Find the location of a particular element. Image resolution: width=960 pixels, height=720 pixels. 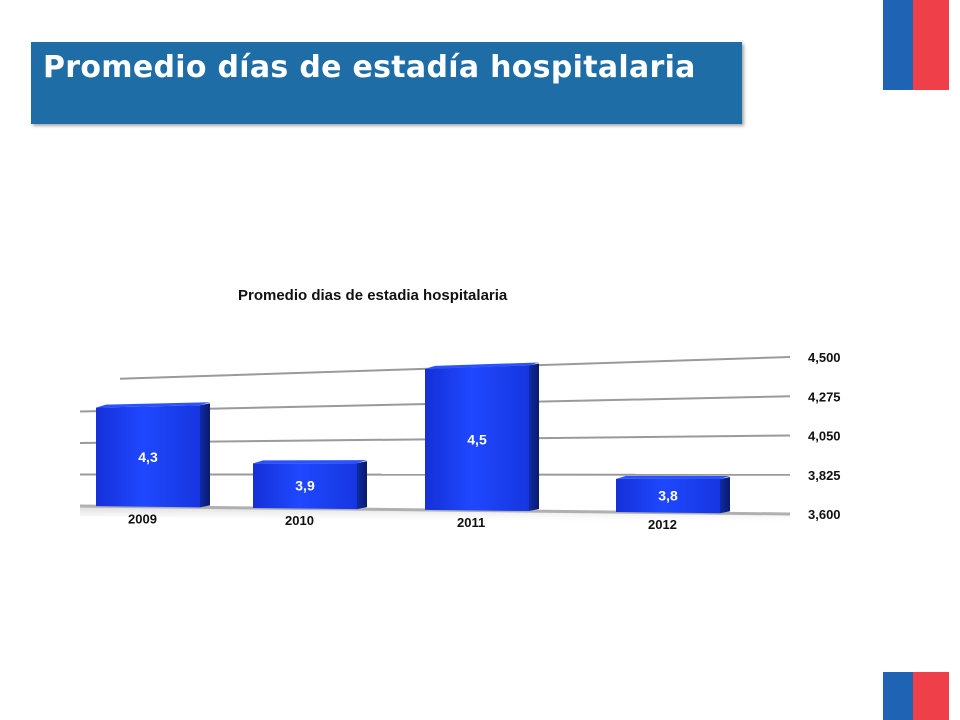

bar-value-label: 3,9 is located at coordinates (305, 486).